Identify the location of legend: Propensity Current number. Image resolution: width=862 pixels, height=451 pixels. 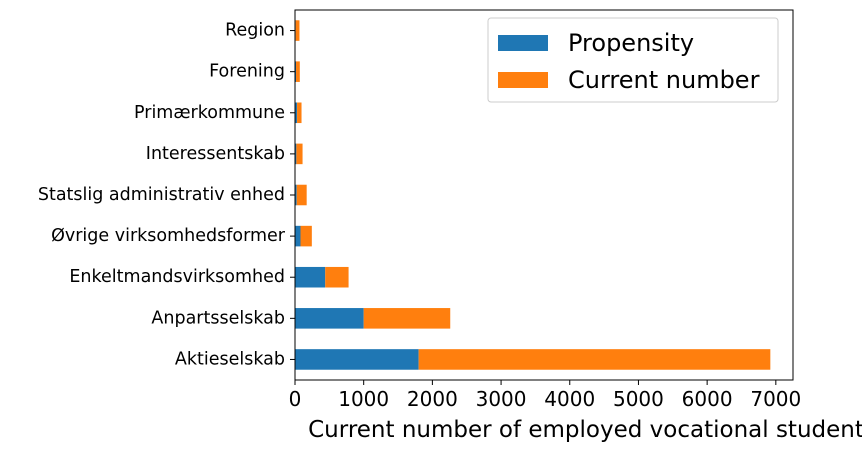
(633, 60).